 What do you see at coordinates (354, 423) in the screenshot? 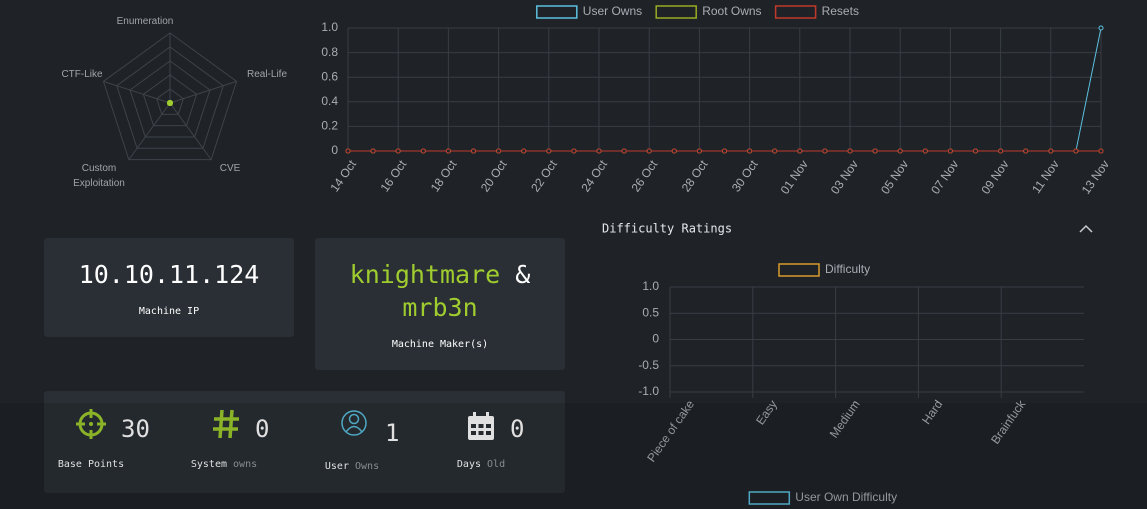
I see `user-icon` at bounding box center [354, 423].